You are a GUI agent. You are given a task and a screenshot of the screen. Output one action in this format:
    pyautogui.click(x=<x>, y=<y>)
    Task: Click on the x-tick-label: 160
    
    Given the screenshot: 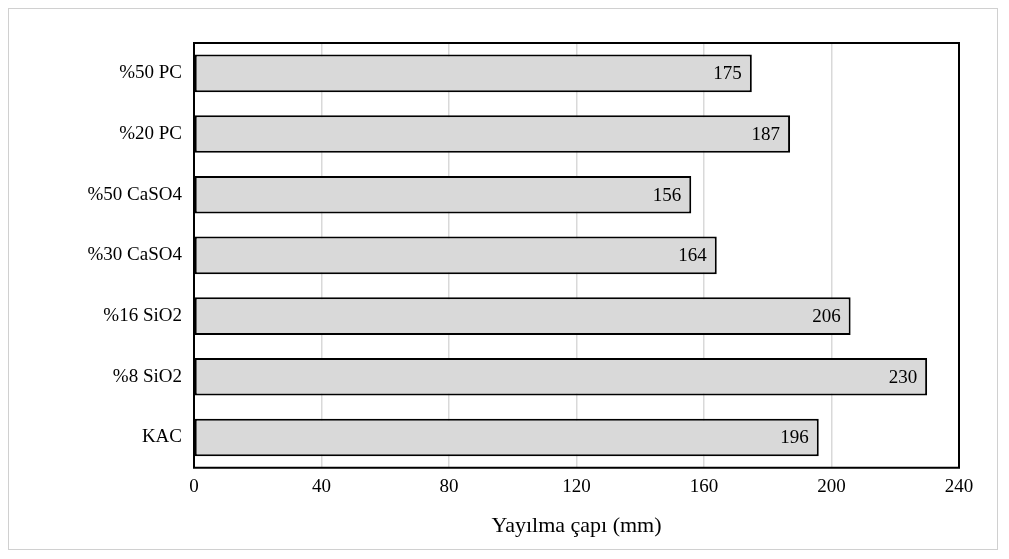 What is the action you would take?
    pyautogui.click(x=704, y=486)
    